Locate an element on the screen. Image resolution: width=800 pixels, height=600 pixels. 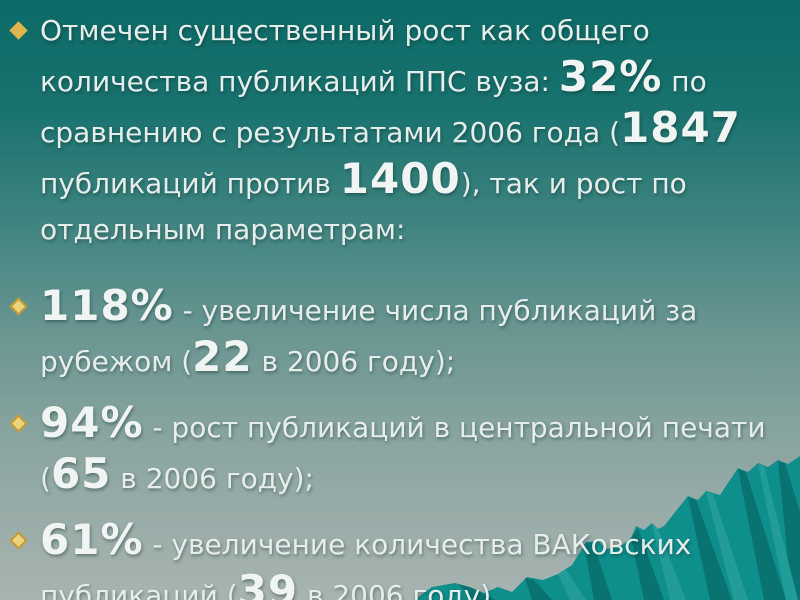
mountain-light-streaks is located at coordinates (678, 532).